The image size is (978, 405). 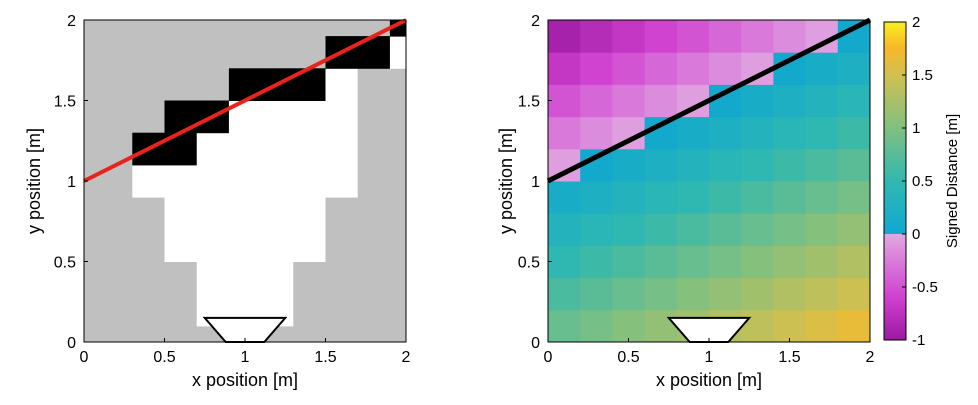 I want to click on right-x-ticks: 0 0.5 1 1.5 2, so click(x=709, y=352).